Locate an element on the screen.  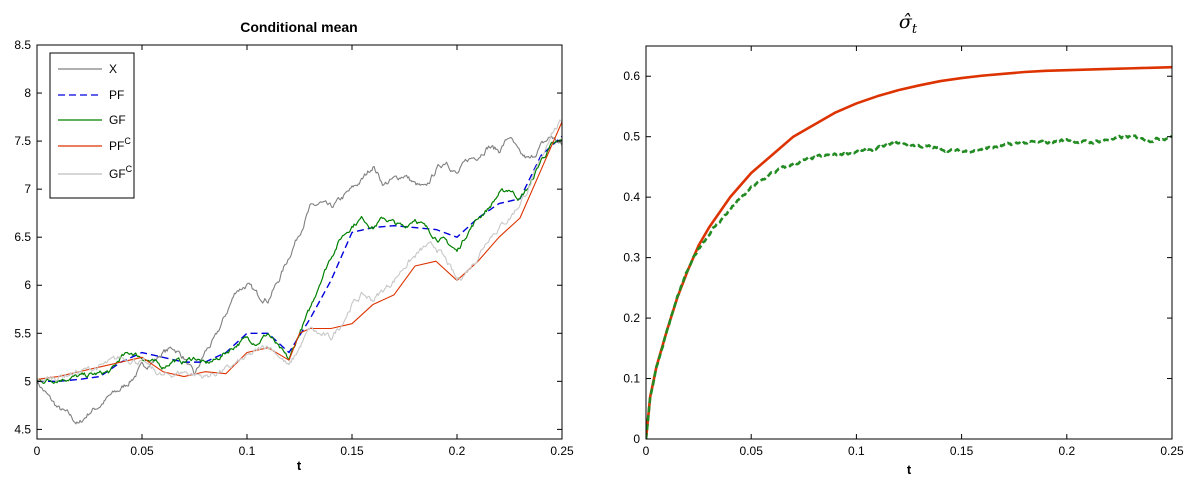
y-tick-label: 0.5 is located at coordinates (631, 137).